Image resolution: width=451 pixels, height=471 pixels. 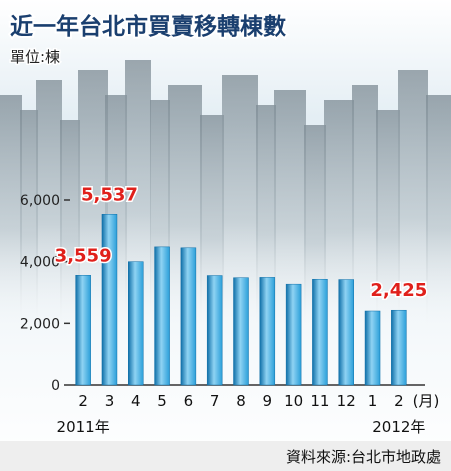 I want to click on source-note: 資料來源:台北市地政處, so click(x=363, y=457).